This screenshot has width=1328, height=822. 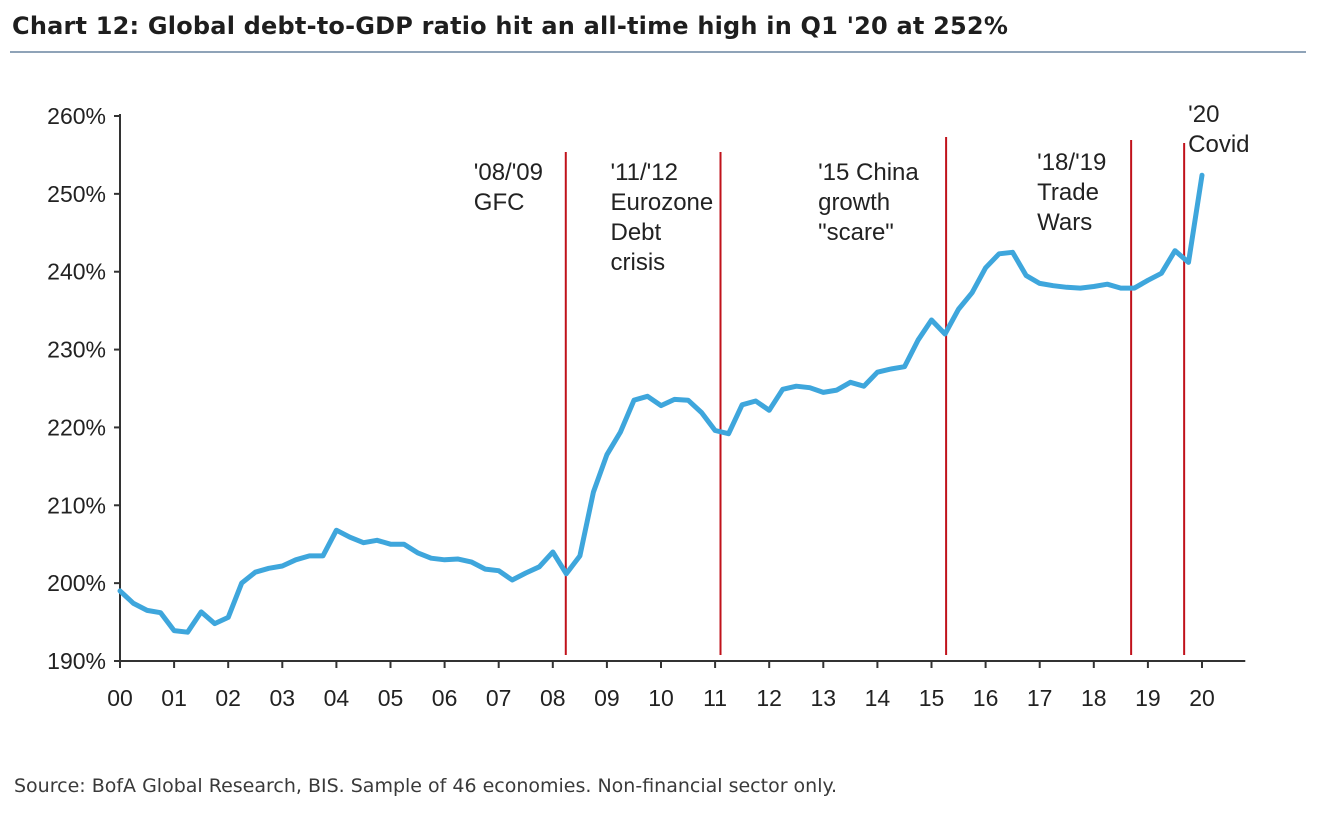 What do you see at coordinates (607, 698) in the screenshot?
I see `x-tick-label: 09` at bounding box center [607, 698].